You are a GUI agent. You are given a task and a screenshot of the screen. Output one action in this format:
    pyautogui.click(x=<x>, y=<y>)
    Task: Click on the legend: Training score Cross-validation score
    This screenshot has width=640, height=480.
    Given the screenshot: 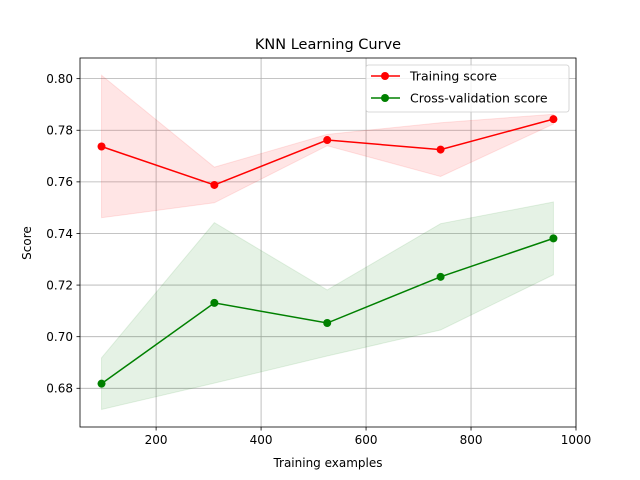 What is the action you would take?
    pyautogui.click(x=467, y=88)
    